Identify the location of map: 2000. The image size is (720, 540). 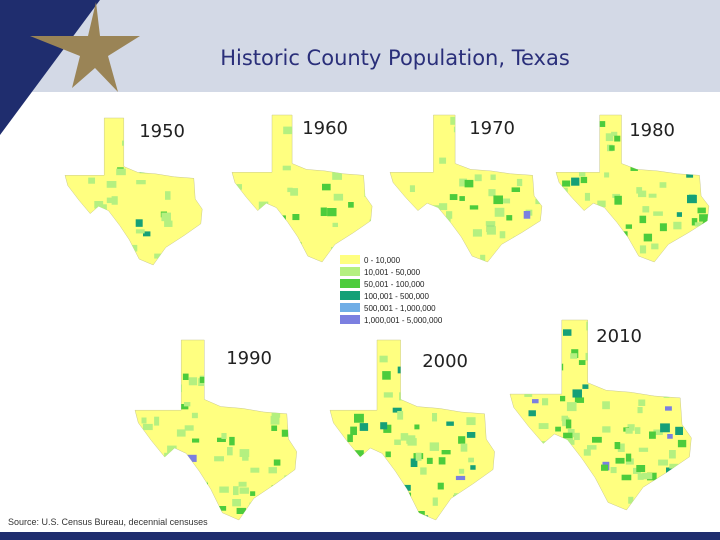
(412, 430).